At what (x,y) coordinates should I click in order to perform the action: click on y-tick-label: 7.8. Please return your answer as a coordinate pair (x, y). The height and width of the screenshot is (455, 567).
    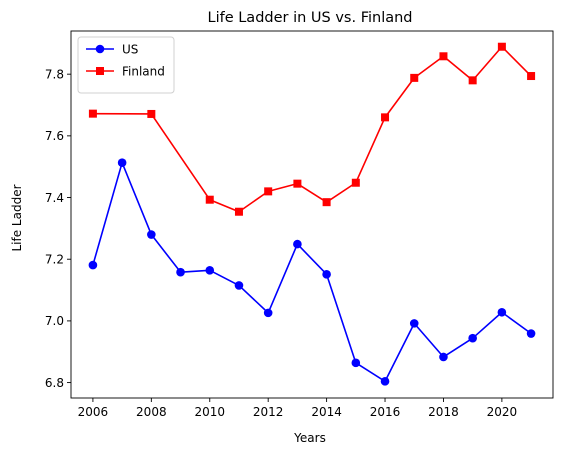
    Looking at the image, I should click on (54, 74).